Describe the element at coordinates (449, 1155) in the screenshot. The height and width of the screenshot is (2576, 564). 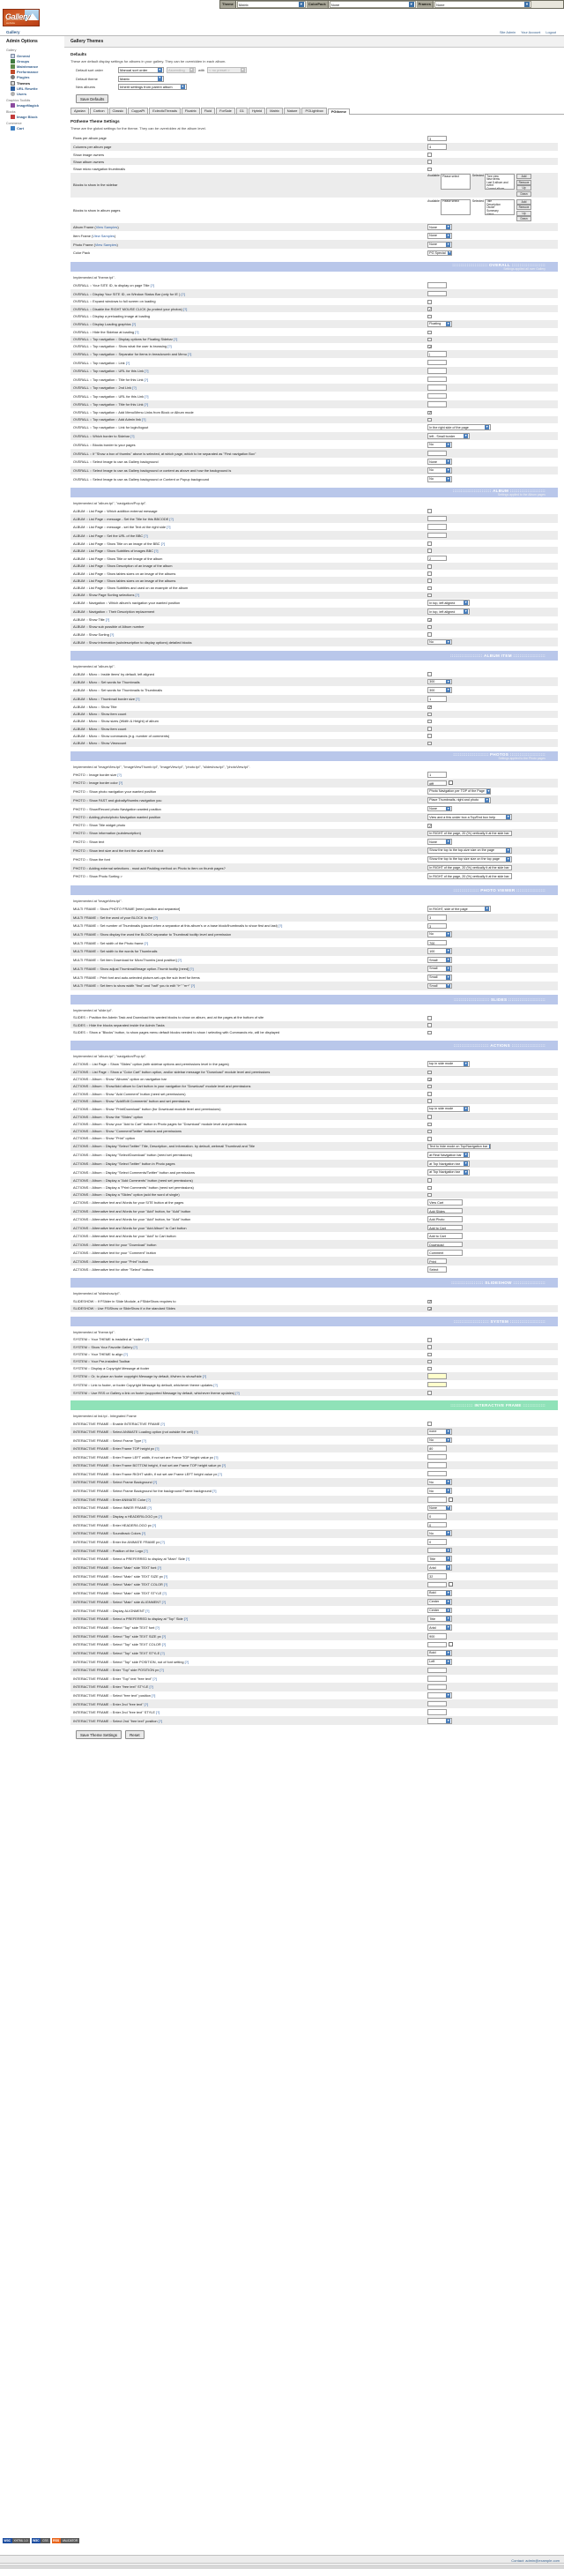
I see `select: at Real Navigation bar ▼` at that location.